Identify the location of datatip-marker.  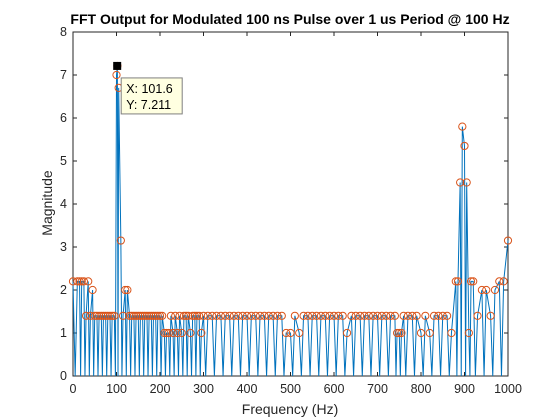
(117, 65).